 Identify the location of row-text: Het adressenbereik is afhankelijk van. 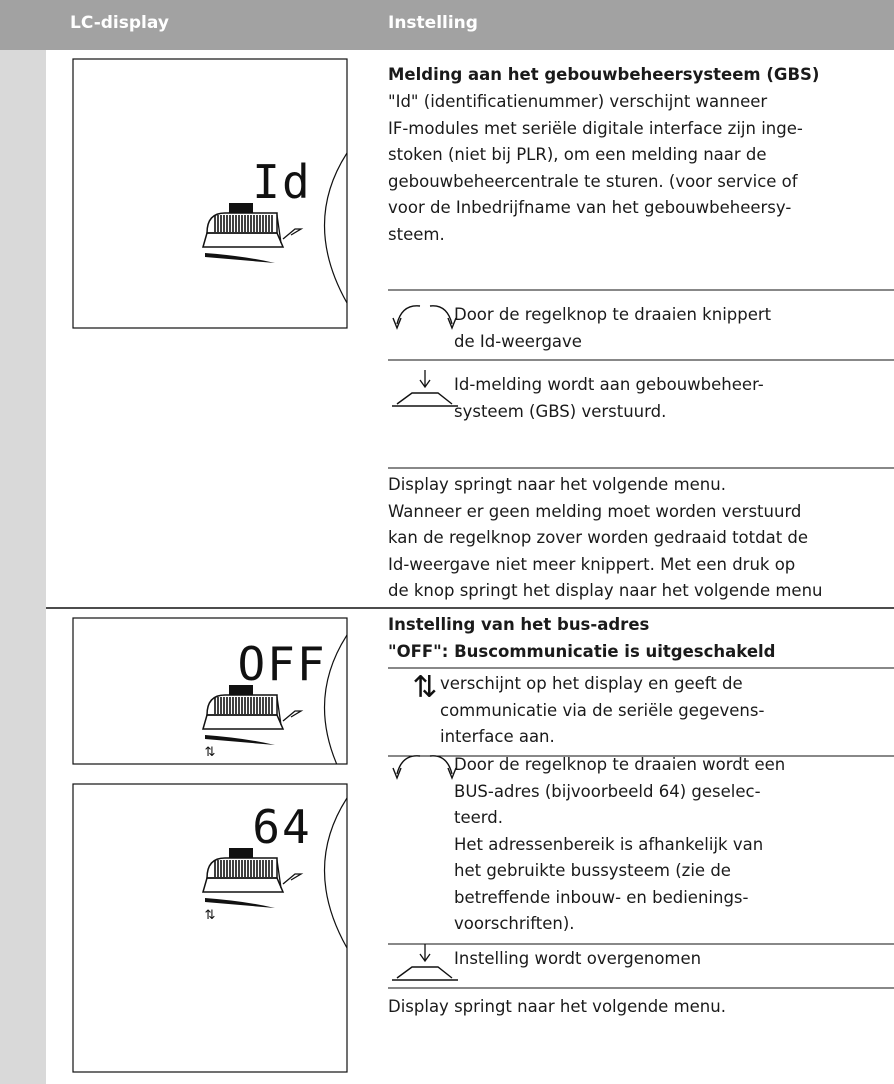
(609, 844).